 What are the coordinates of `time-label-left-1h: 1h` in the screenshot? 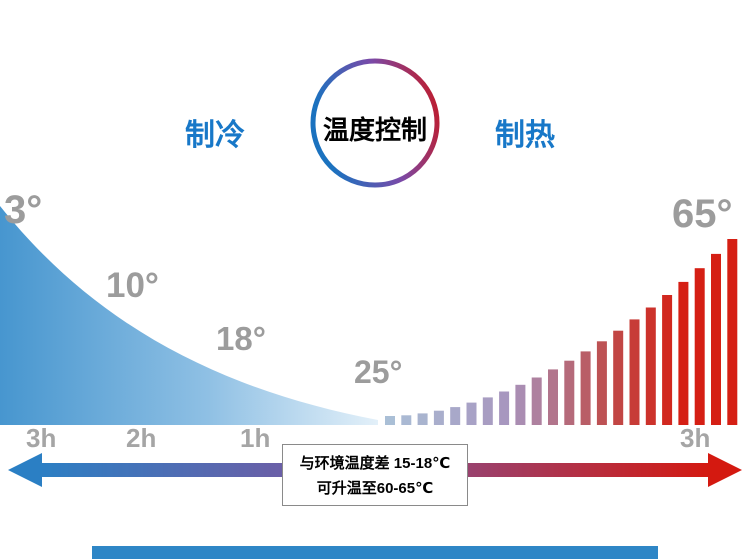 It's located at (255, 438).